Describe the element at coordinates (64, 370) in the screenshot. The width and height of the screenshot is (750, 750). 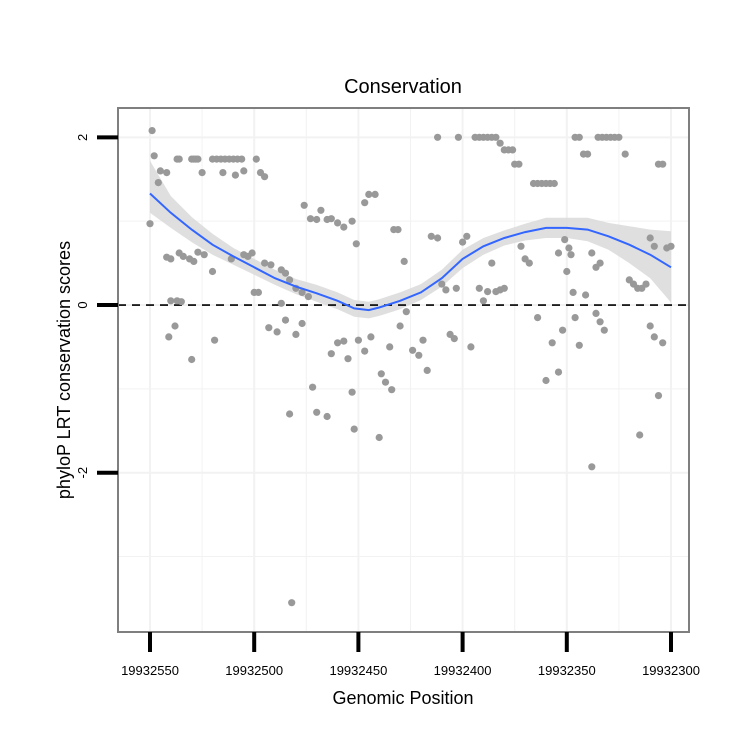
I see `y-axis-label: phyloP LRT conservation scores` at that location.